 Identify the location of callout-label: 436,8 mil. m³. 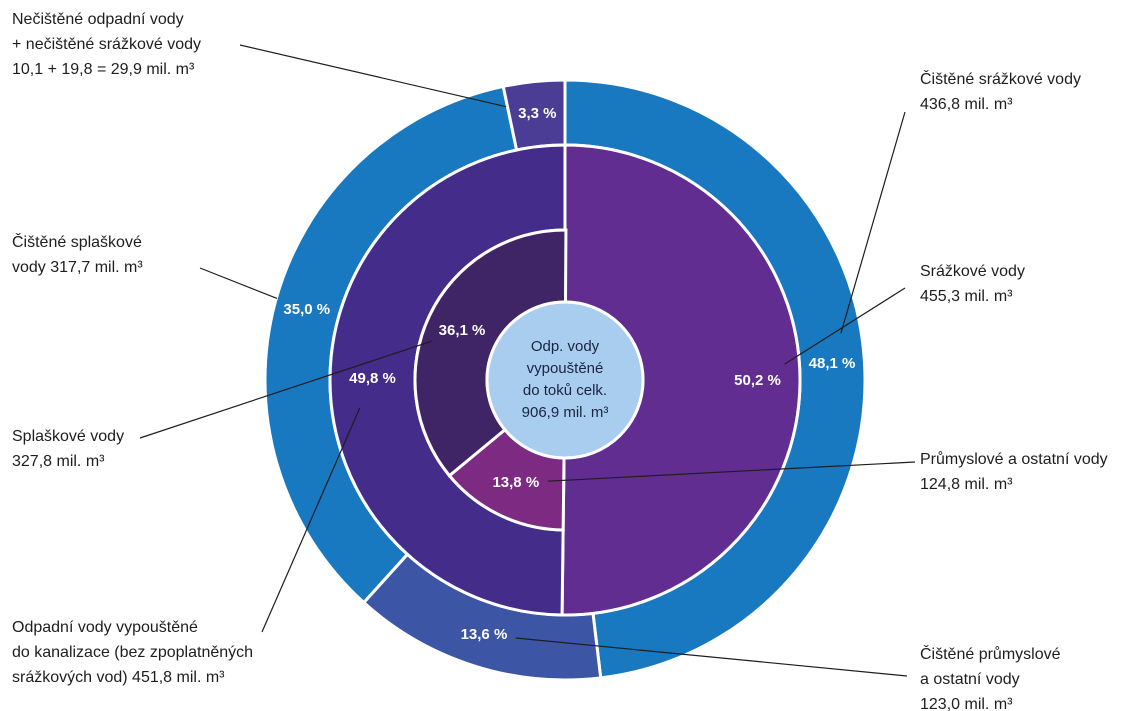
(966, 104).